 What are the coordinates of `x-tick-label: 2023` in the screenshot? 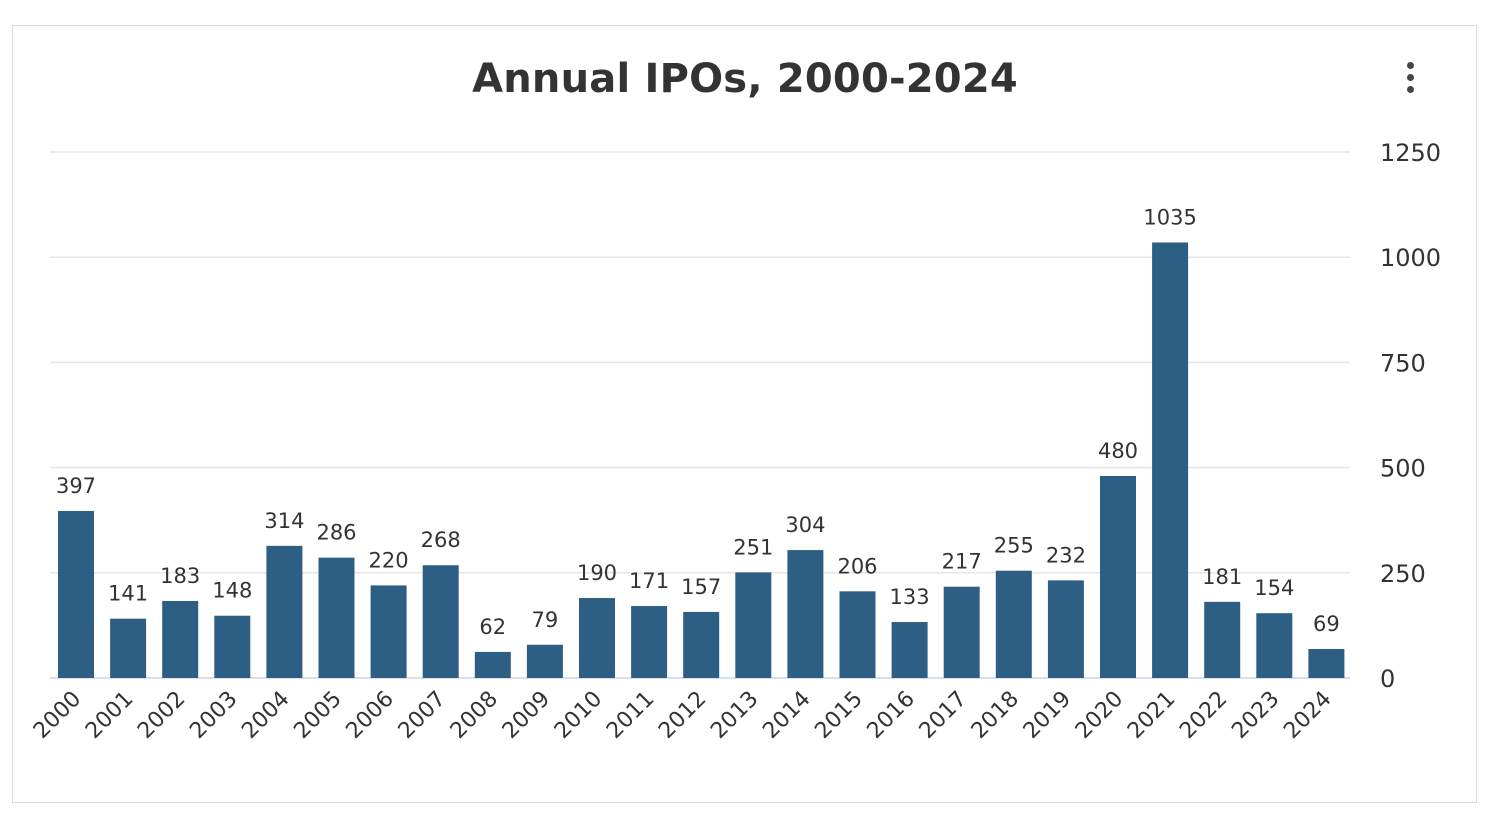 It's located at (1255, 715).